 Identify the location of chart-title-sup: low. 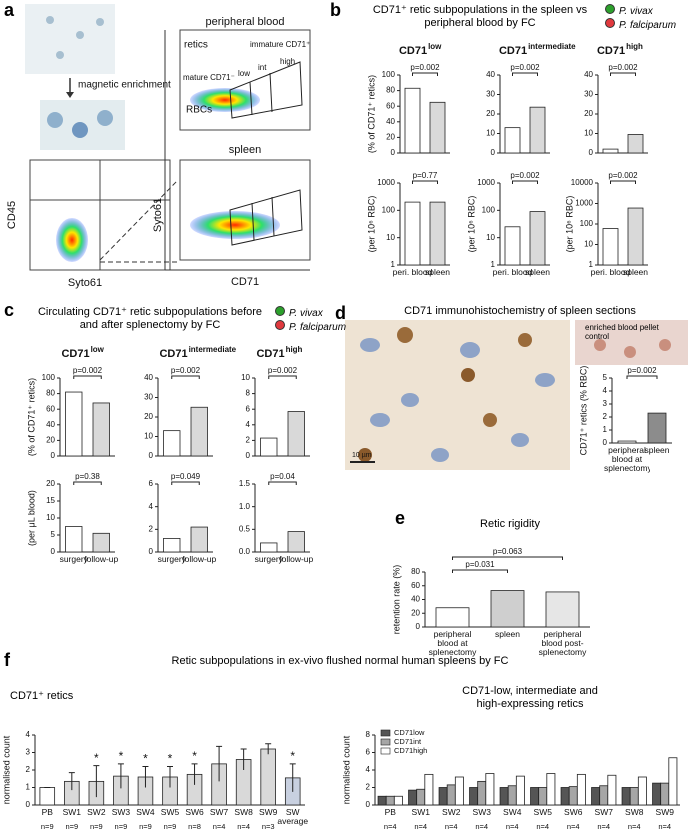
(435, 46).